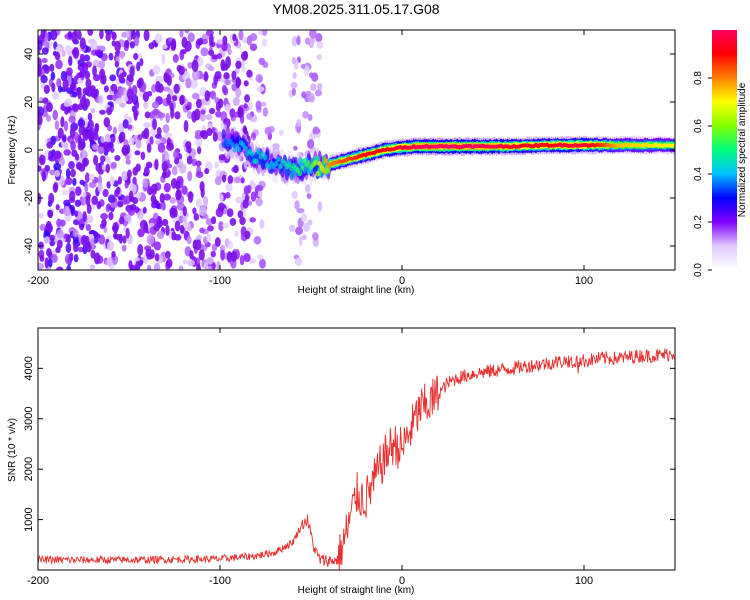 The width and height of the screenshot is (750, 600). What do you see at coordinates (724, 150) in the screenshot?
I see `colorbar-bar` at bounding box center [724, 150].